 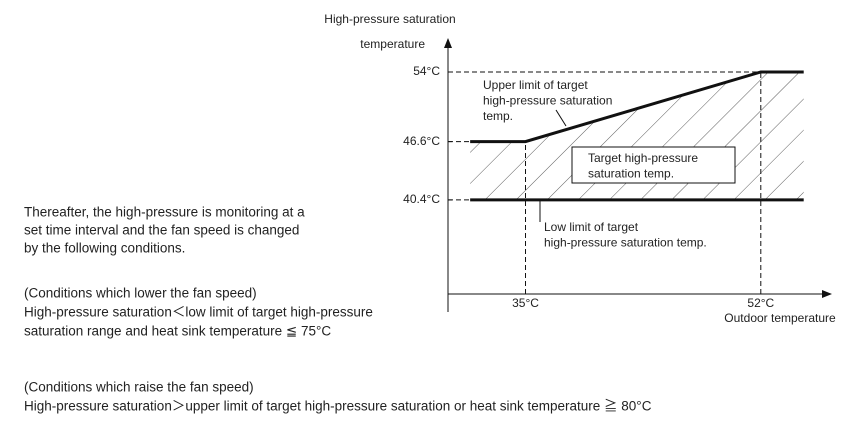 What do you see at coordinates (547, 101) in the screenshot?
I see `annotation: high-pressure saturation` at bounding box center [547, 101].